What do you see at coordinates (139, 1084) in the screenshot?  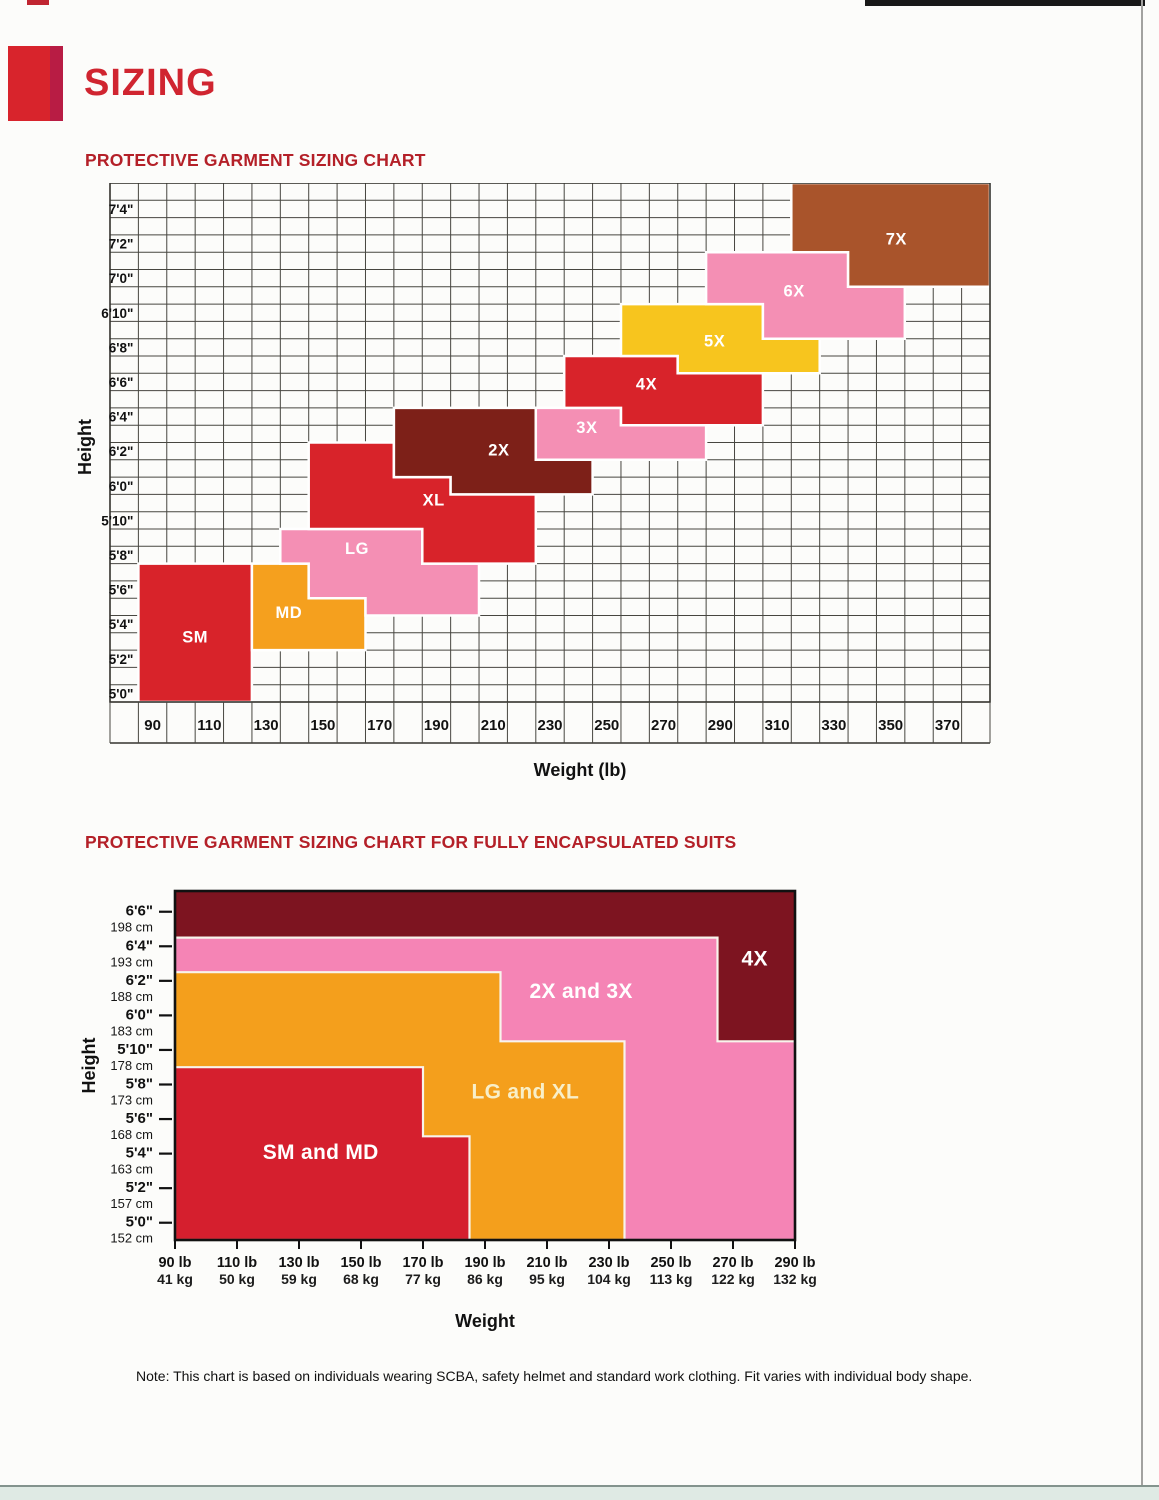 I see `y-axis-label-ft: 5'8"` at bounding box center [139, 1084].